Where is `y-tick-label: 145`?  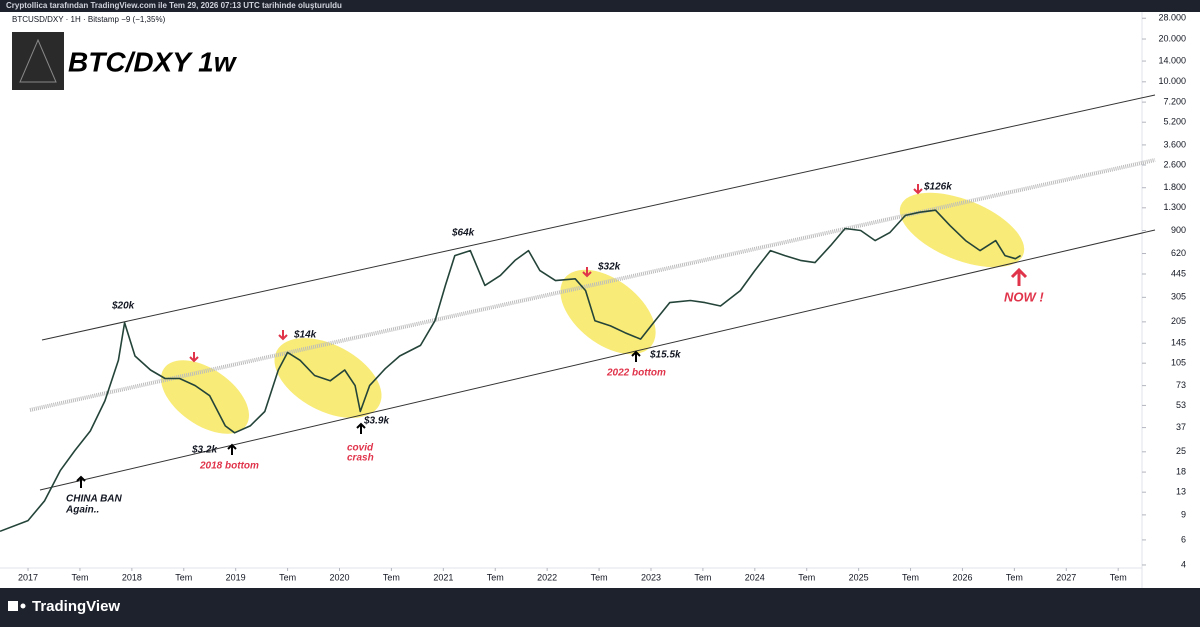 y-tick-label: 145 is located at coordinates (1178, 343).